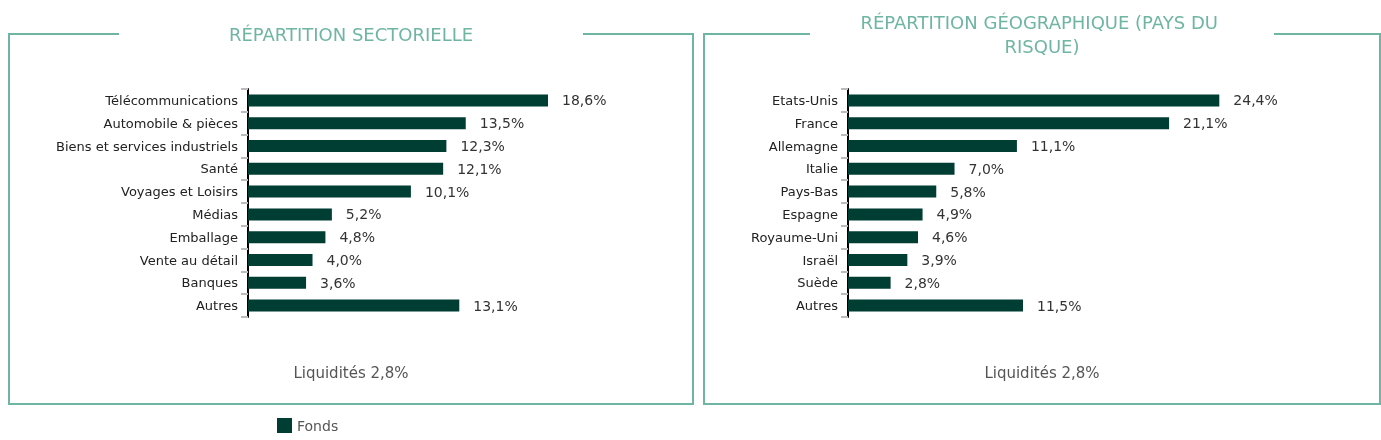 This screenshot has height=440, width=1381. What do you see at coordinates (810, 214) in the screenshot?
I see `y-tick-label: Espagne` at bounding box center [810, 214].